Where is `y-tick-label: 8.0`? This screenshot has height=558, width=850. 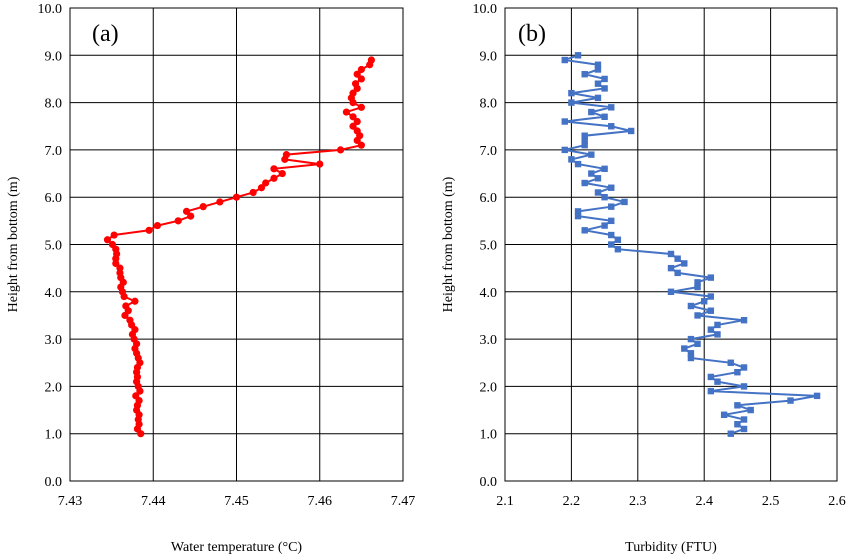 y-tick-label: 8.0 is located at coordinates (489, 104).